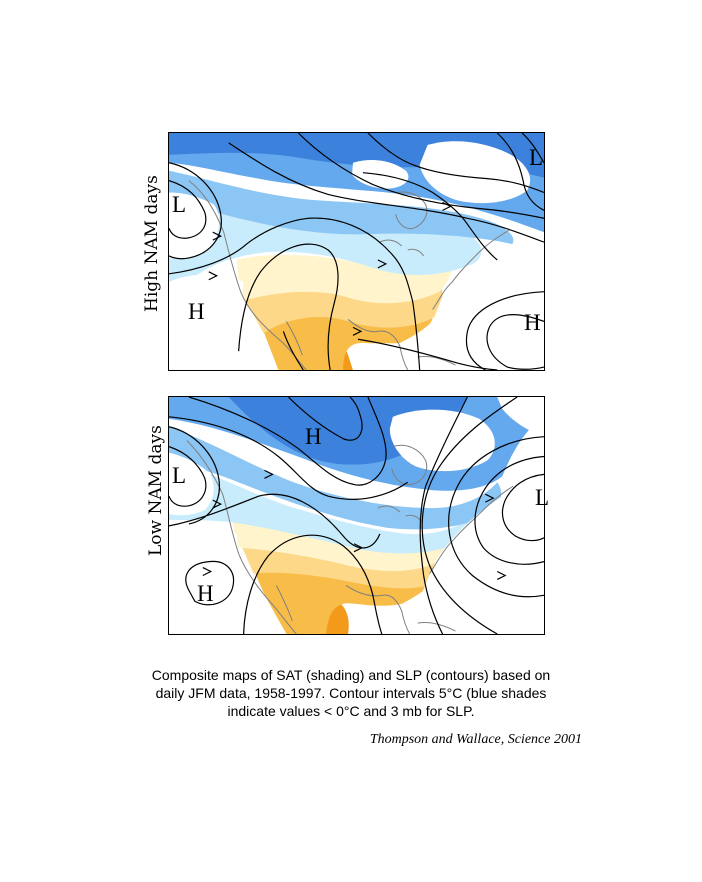 The width and height of the screenshot is (702, 882). Describe the element at coordinates (313, 436) in the screenshot. I see `pressure-label-high-north: H` at that location.